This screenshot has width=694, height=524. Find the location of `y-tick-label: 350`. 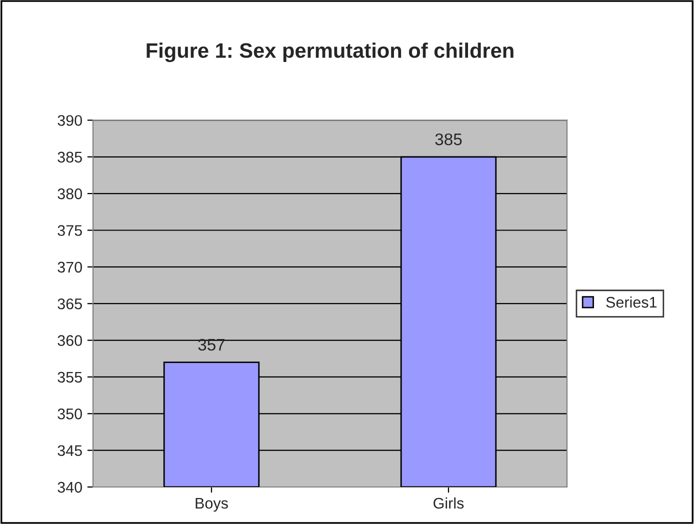

y-tick-label: 350 is located at coordinates (70, 414).